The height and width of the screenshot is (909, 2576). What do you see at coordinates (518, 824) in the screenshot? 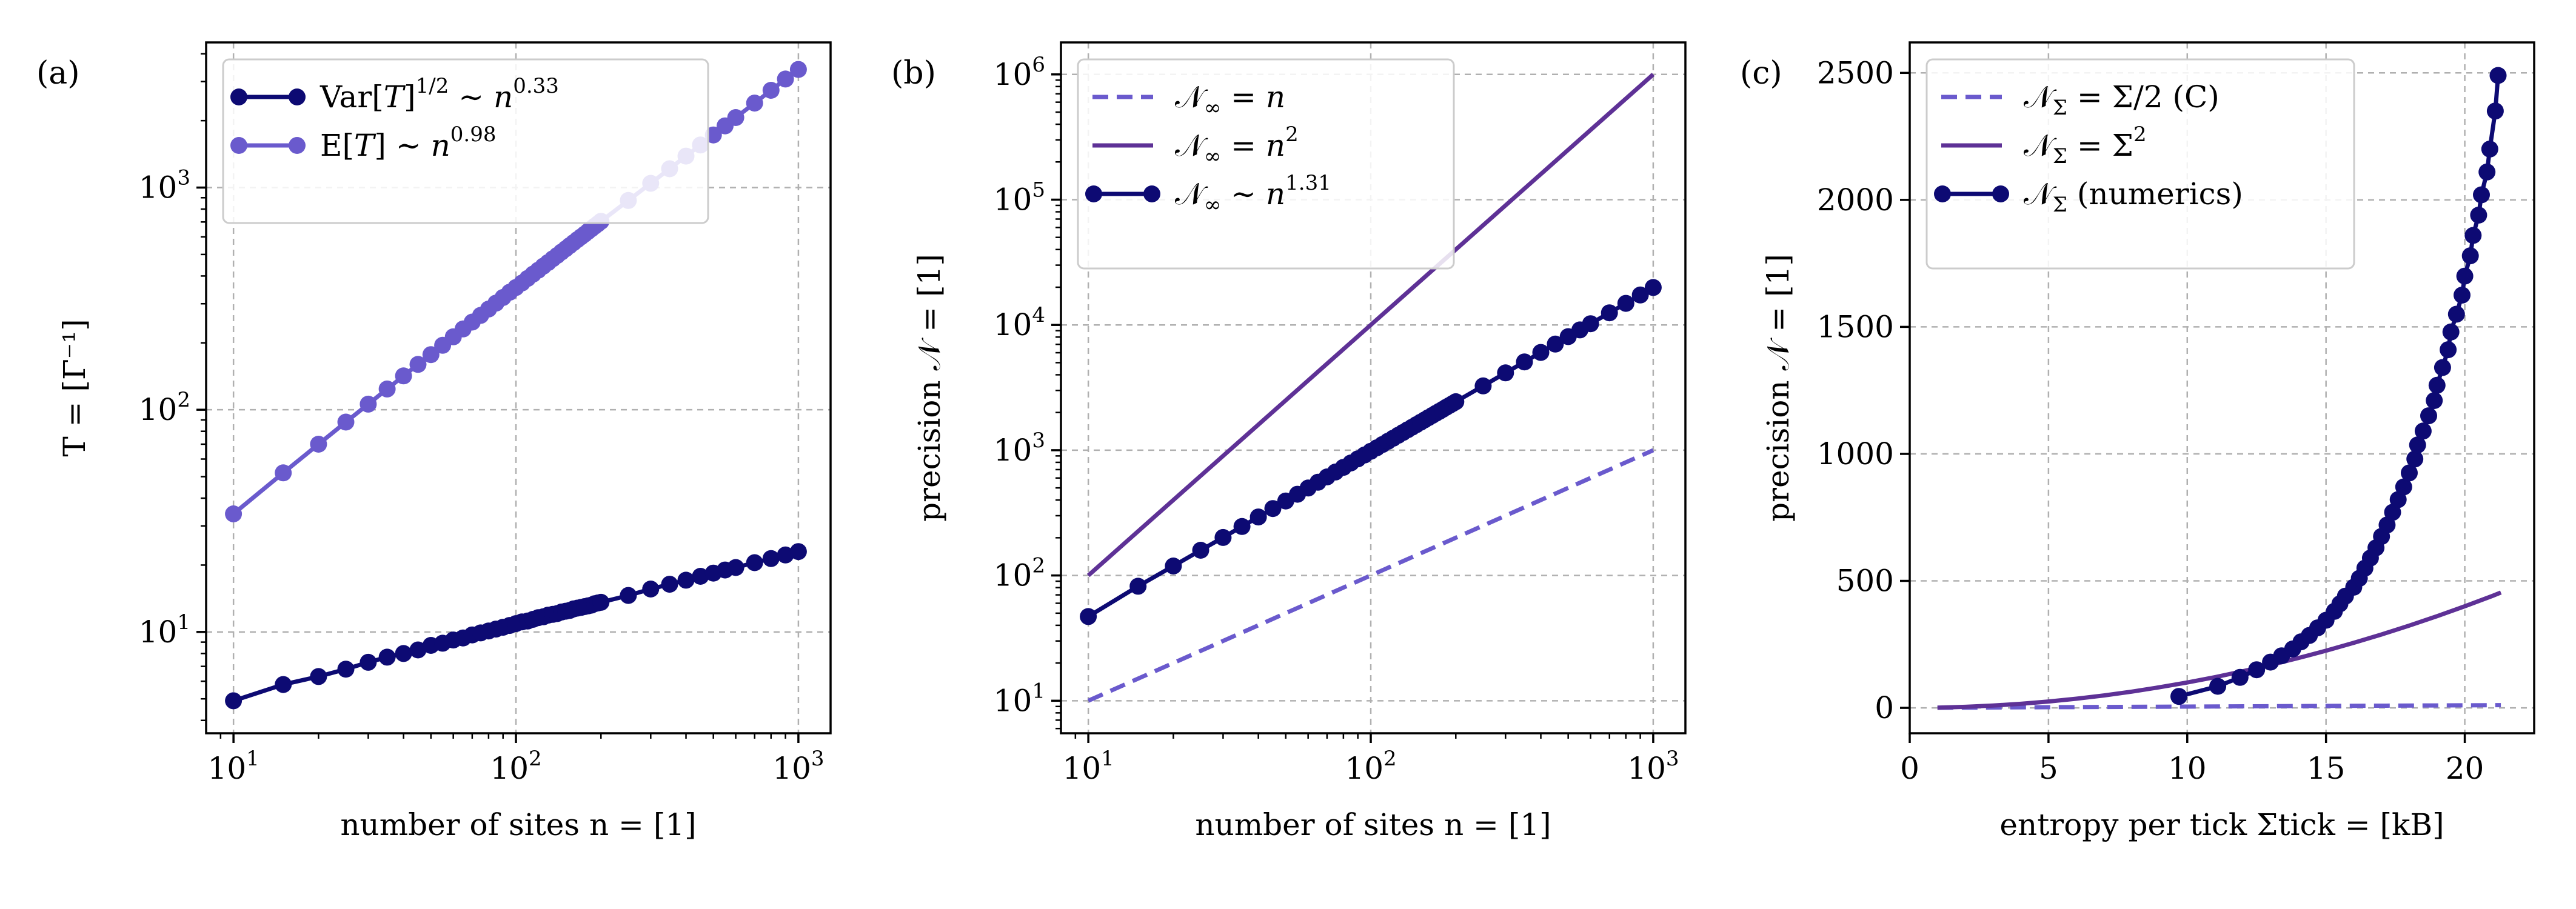
I see `panel-a-xlabel: number of sites n = [1]` at bounding box center [518, 824].